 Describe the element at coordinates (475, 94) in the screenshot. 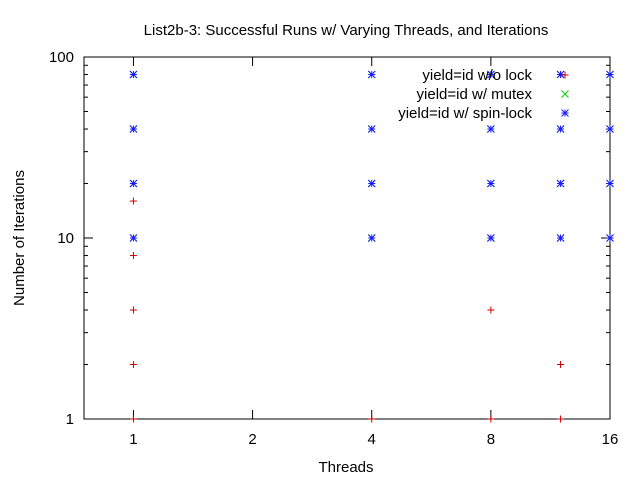

I see `legend-label-2: yield=id w/ mutex` at that location.